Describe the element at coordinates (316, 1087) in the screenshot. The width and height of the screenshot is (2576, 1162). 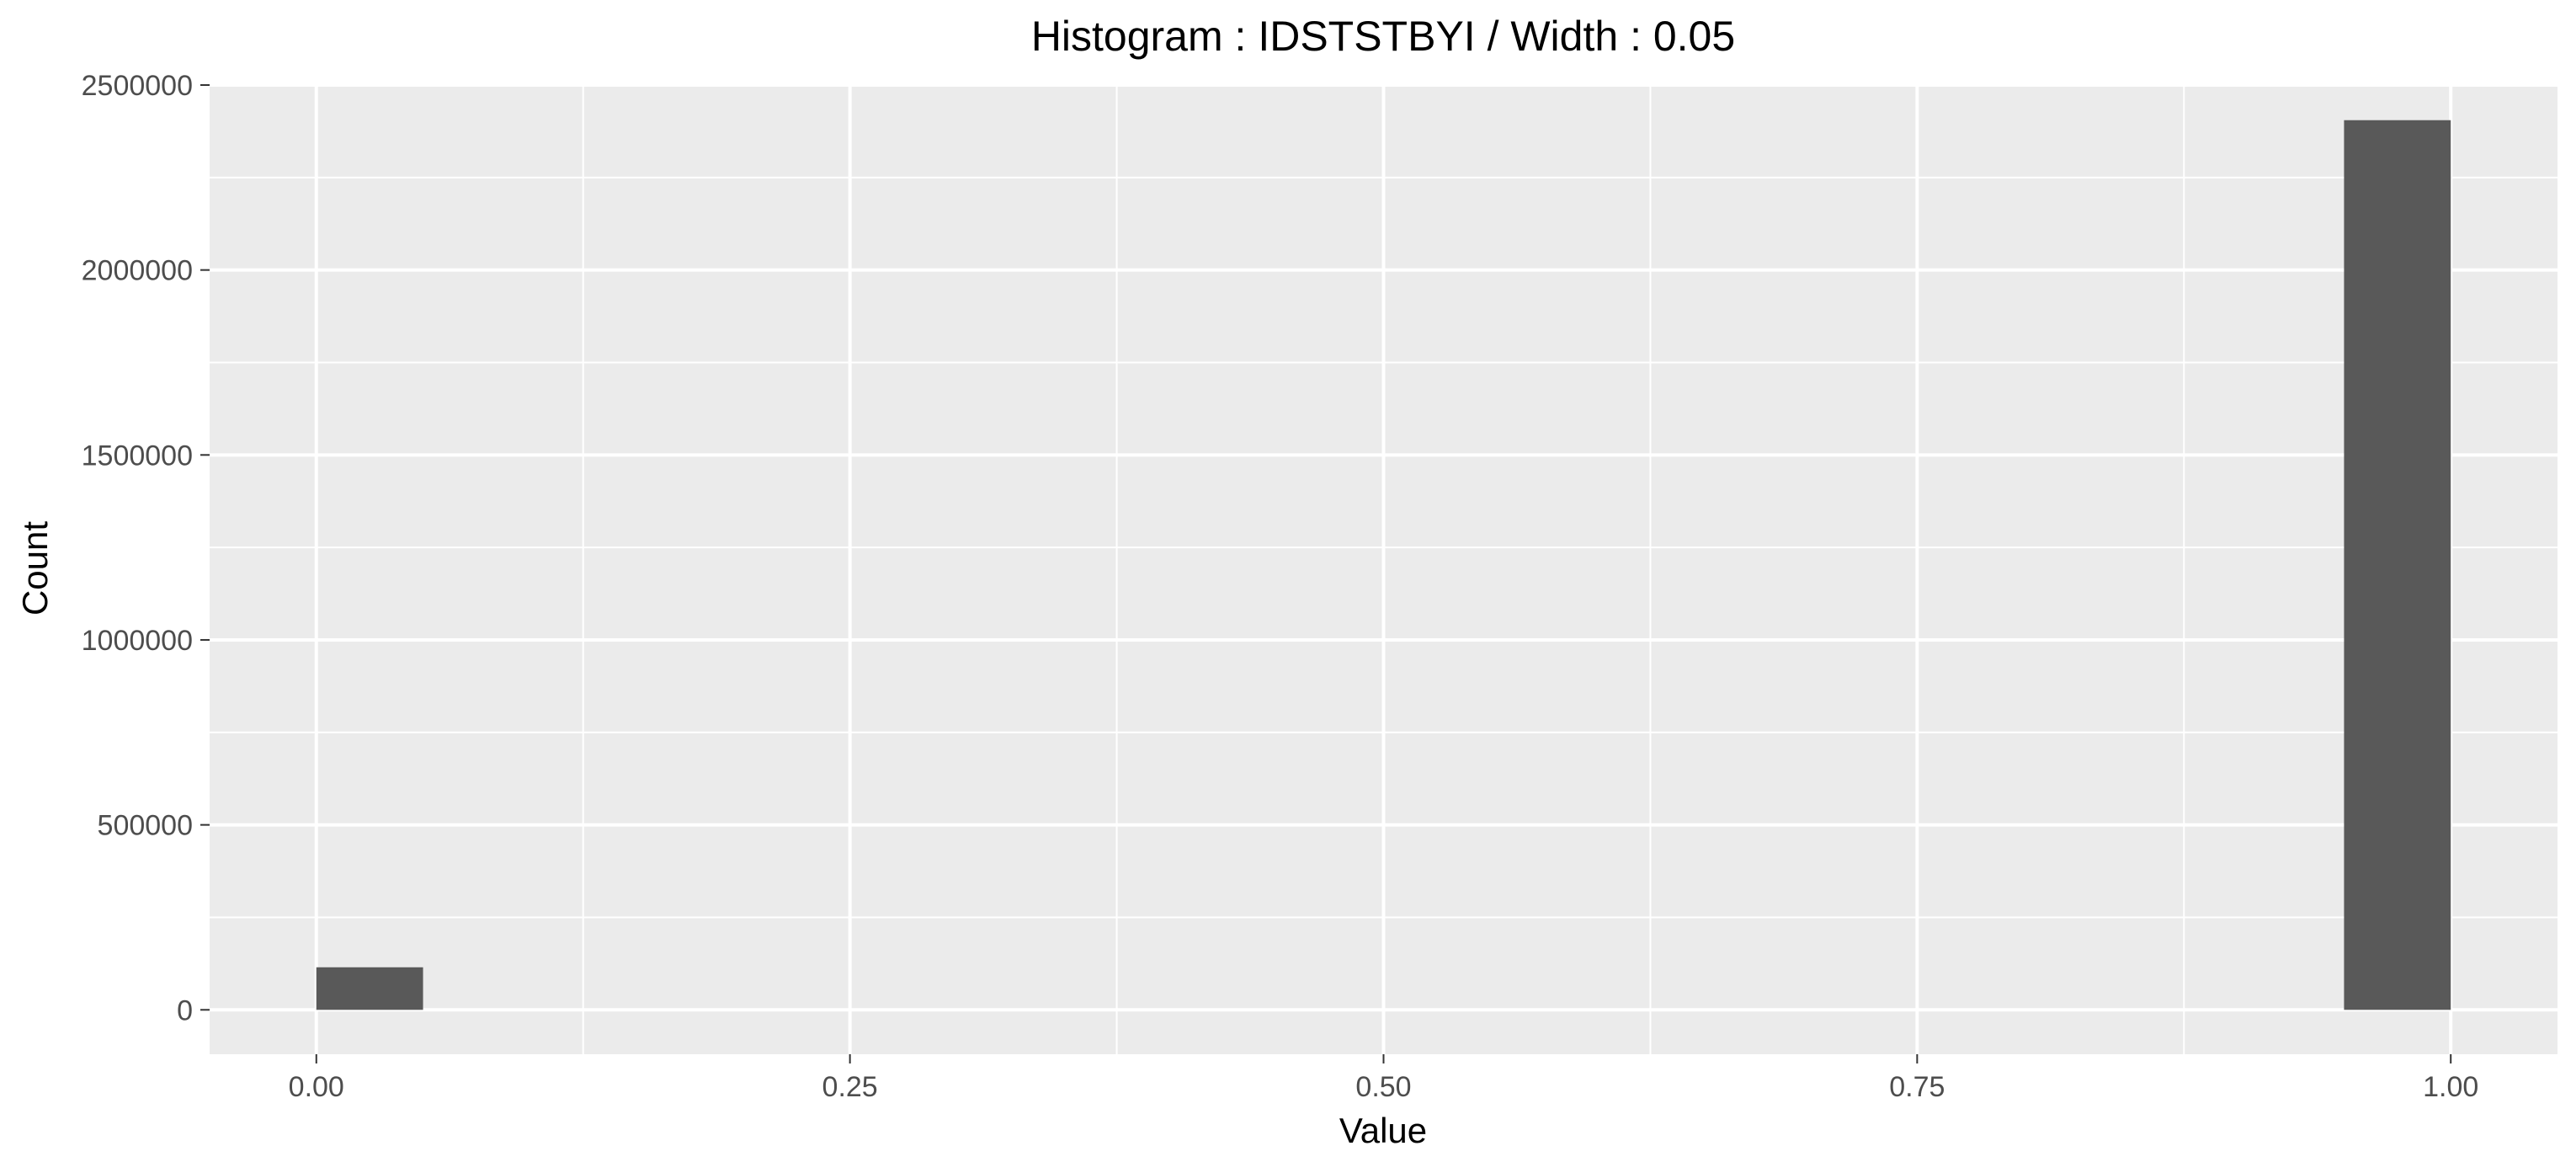
I see `x-tick-label: 0.00` at that location.